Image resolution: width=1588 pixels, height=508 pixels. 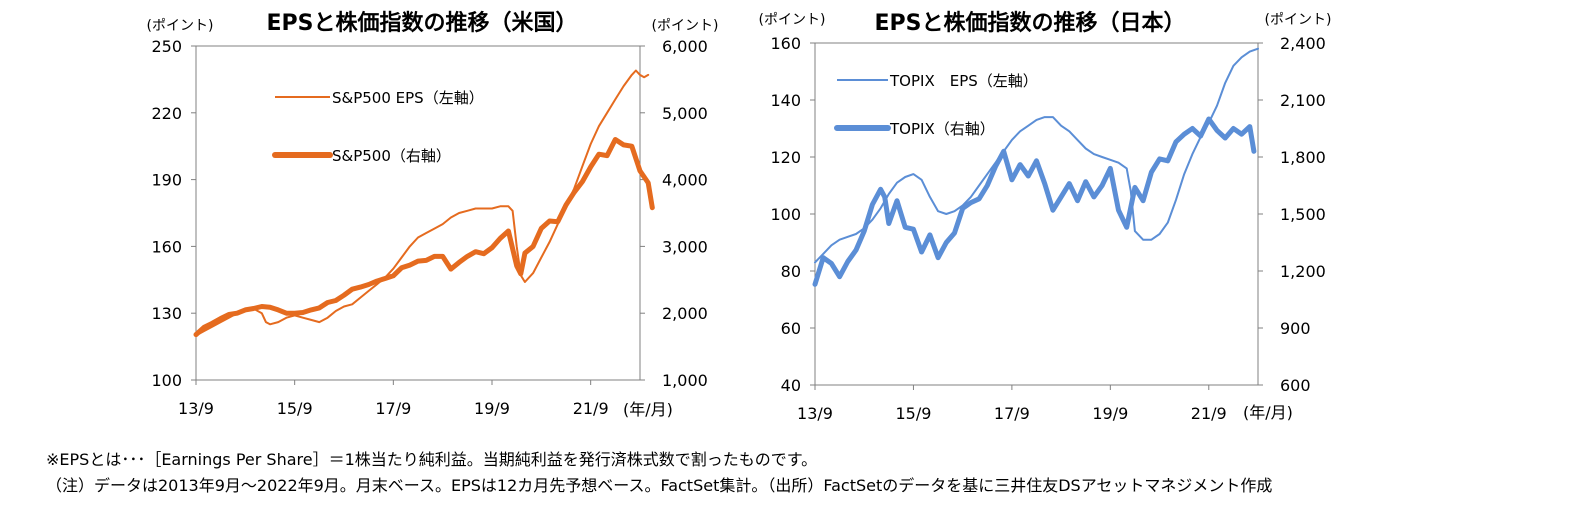 I want to click on japan-left-tick-label: 40, so click(x=791, y=385).